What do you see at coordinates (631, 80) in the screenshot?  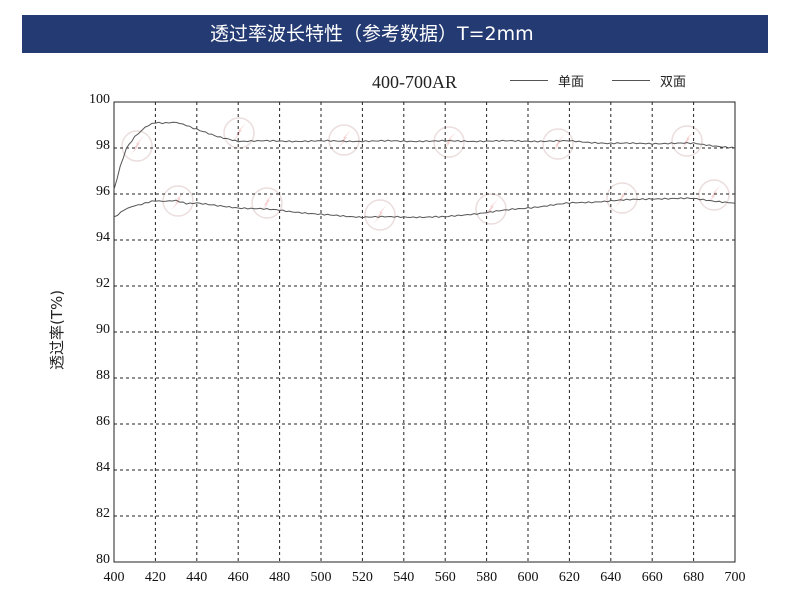 I see `legend-line-double` at bounding box center [631, 80].